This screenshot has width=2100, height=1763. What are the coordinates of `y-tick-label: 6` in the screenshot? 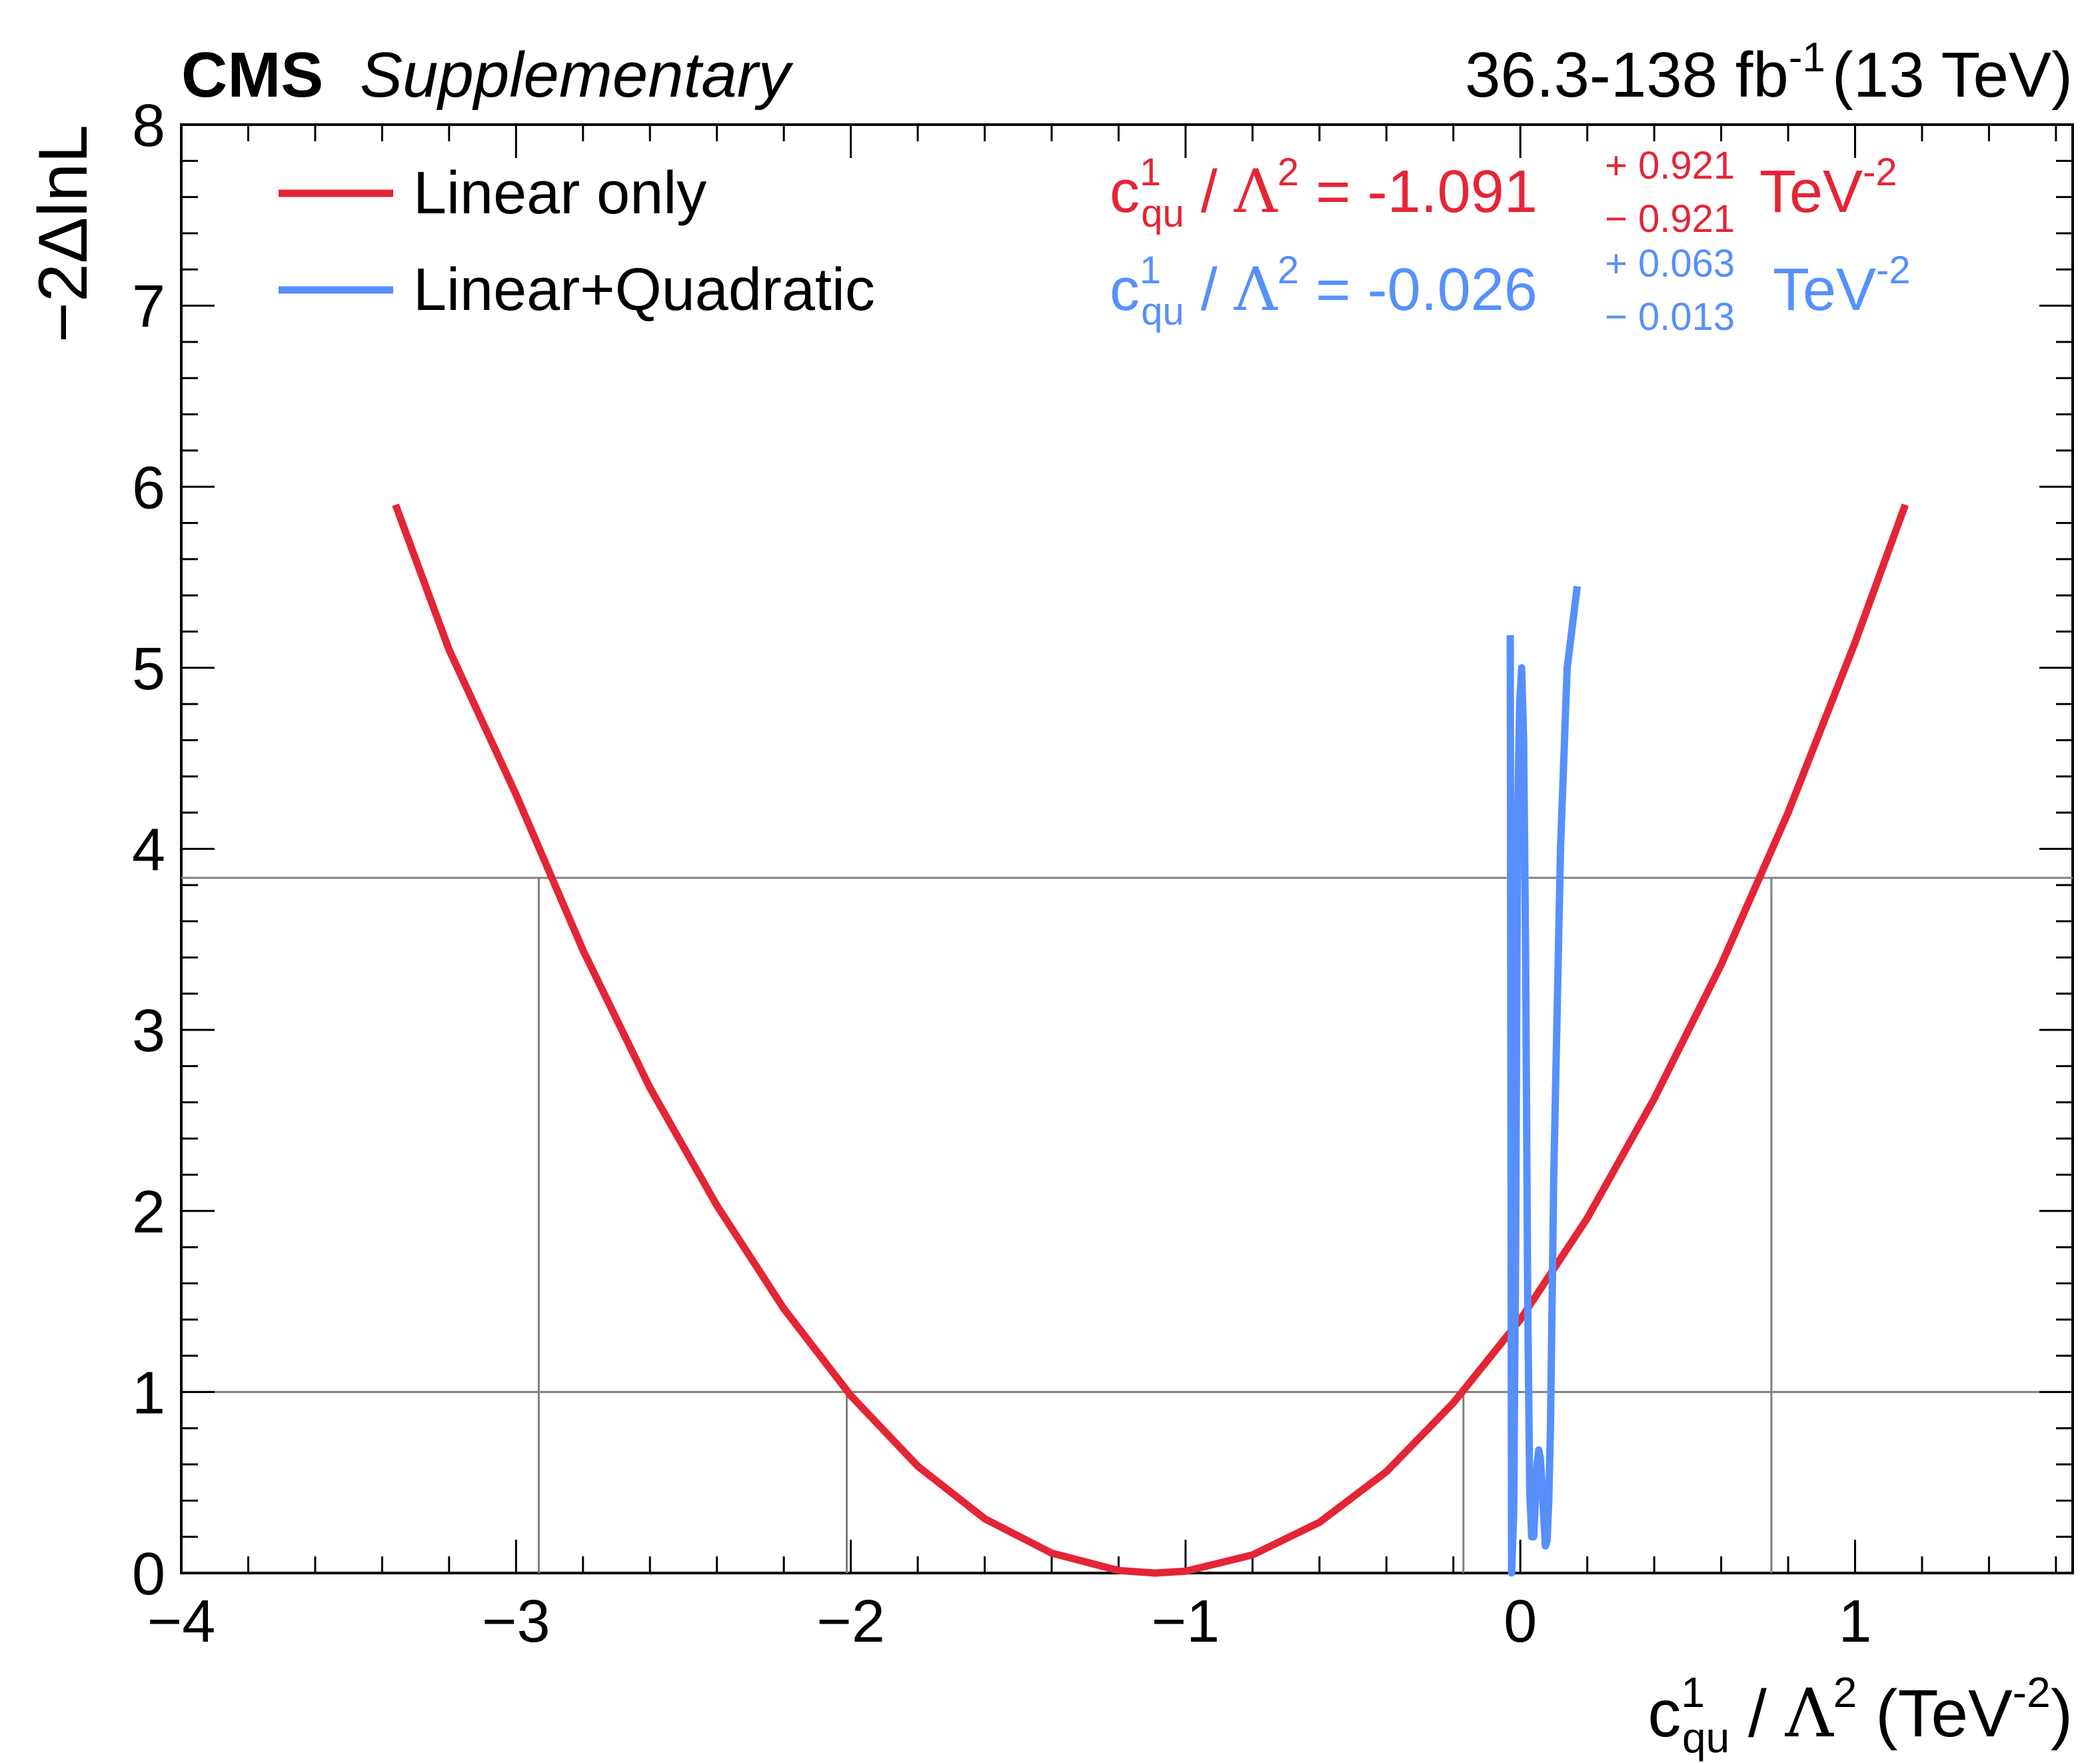 It's located at (149, 488).